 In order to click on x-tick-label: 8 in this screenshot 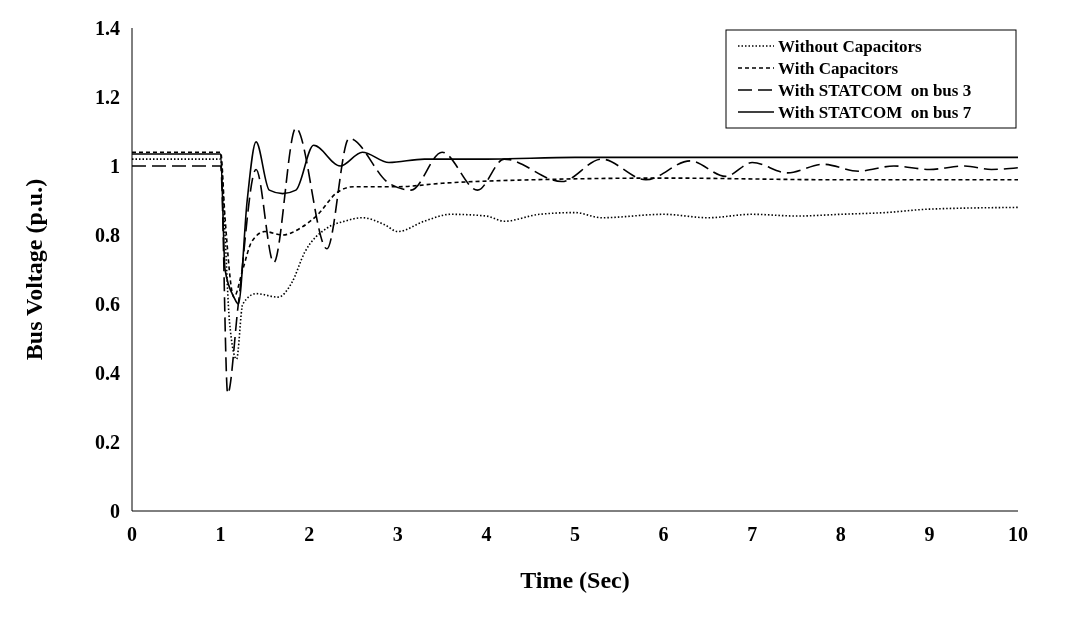, I will do `click(840, 534)`.